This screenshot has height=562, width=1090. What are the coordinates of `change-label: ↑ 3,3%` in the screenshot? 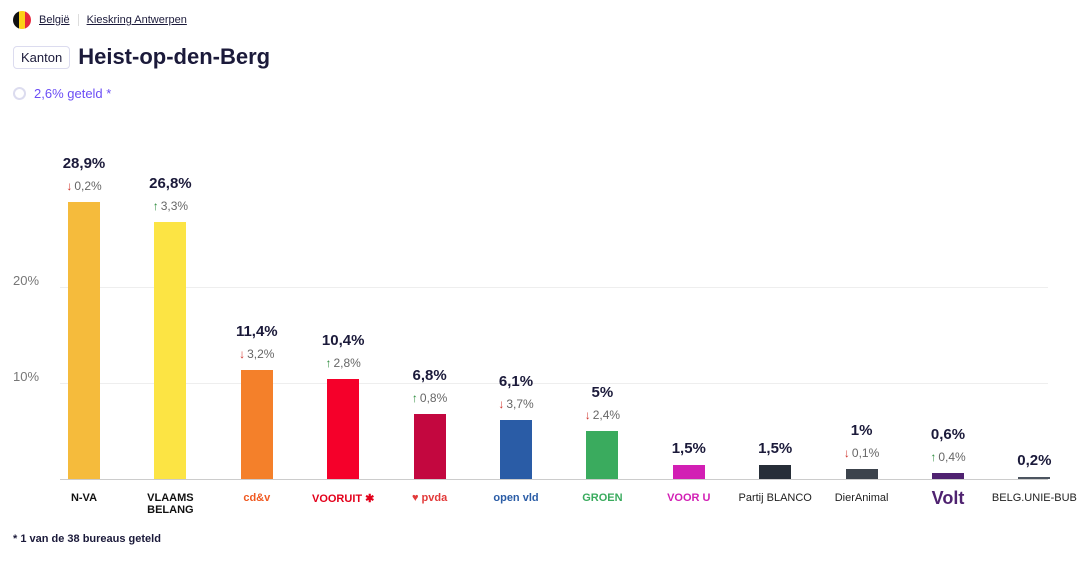 It's located at (170, 206).